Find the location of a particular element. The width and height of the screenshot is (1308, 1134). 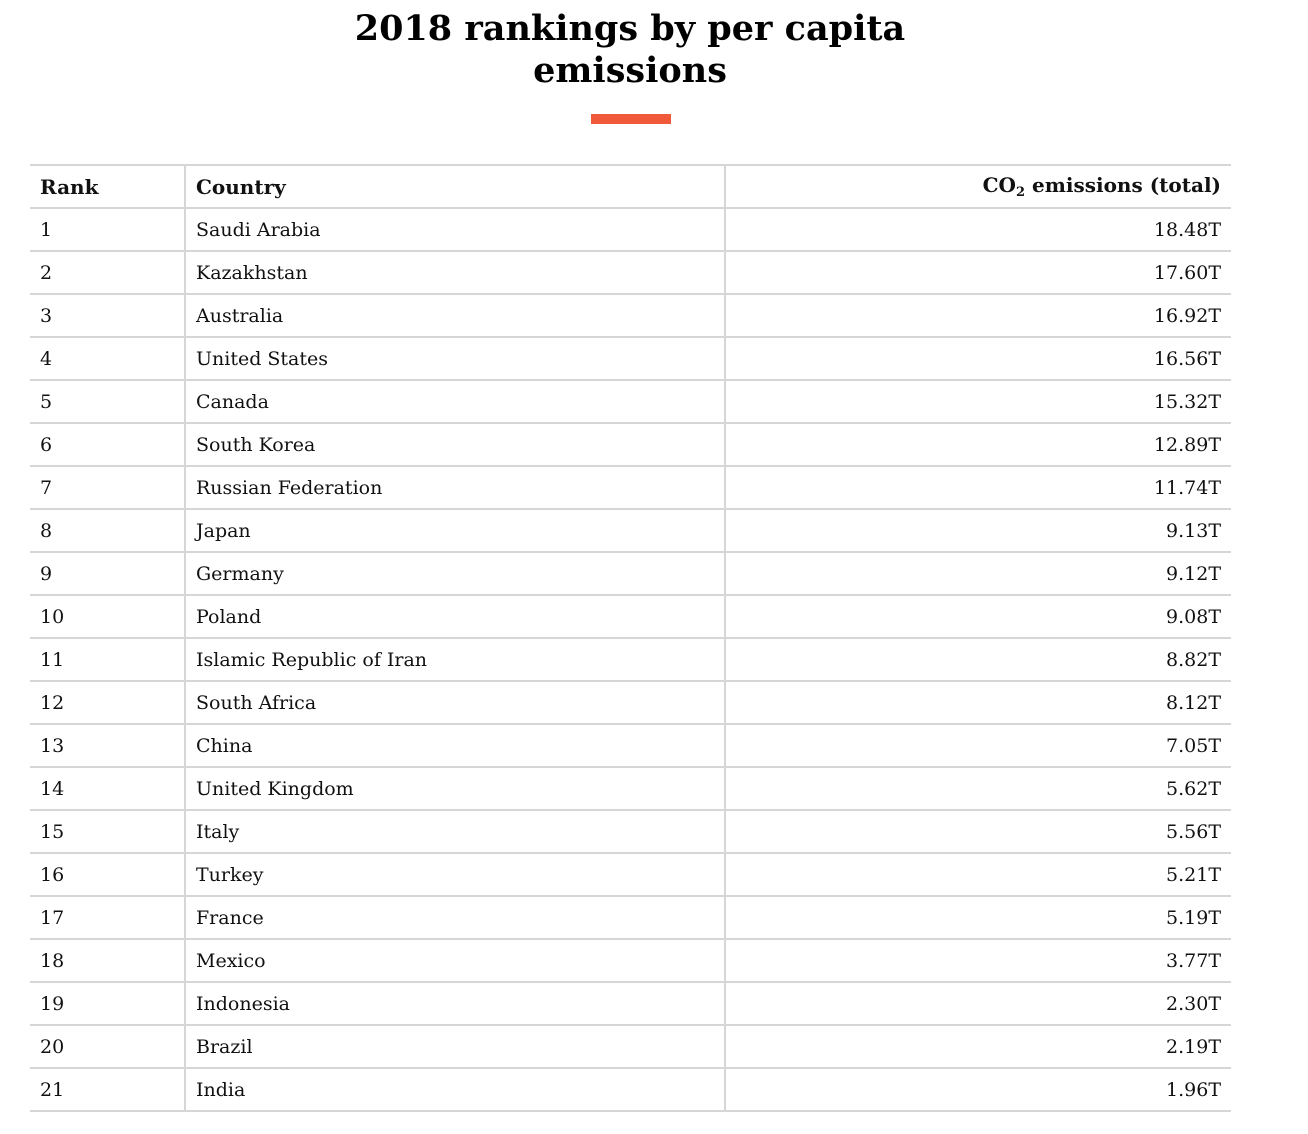

table-row: 15 Italy 5.56T is located at coordinates (630, 831).